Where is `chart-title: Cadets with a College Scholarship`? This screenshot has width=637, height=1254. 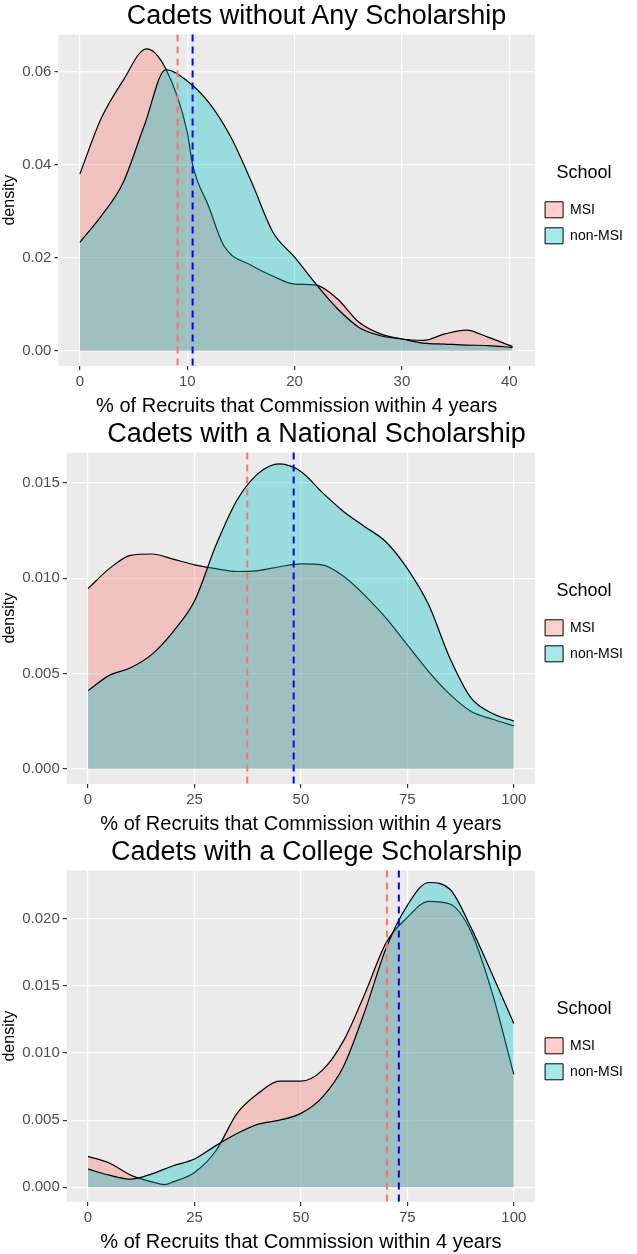
chart-title: Cadets with a College Scholarship is located at coordinates (316, 850).